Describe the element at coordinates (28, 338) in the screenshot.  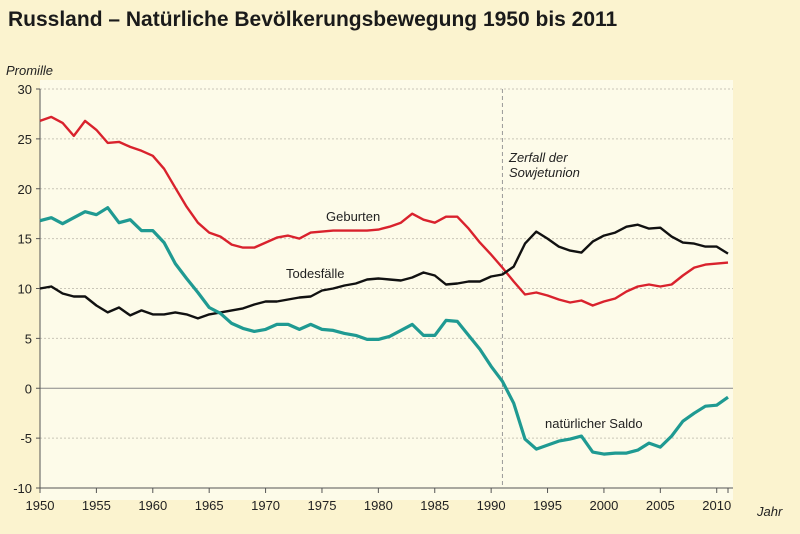
I see `y-tick-label: 5` at that location.